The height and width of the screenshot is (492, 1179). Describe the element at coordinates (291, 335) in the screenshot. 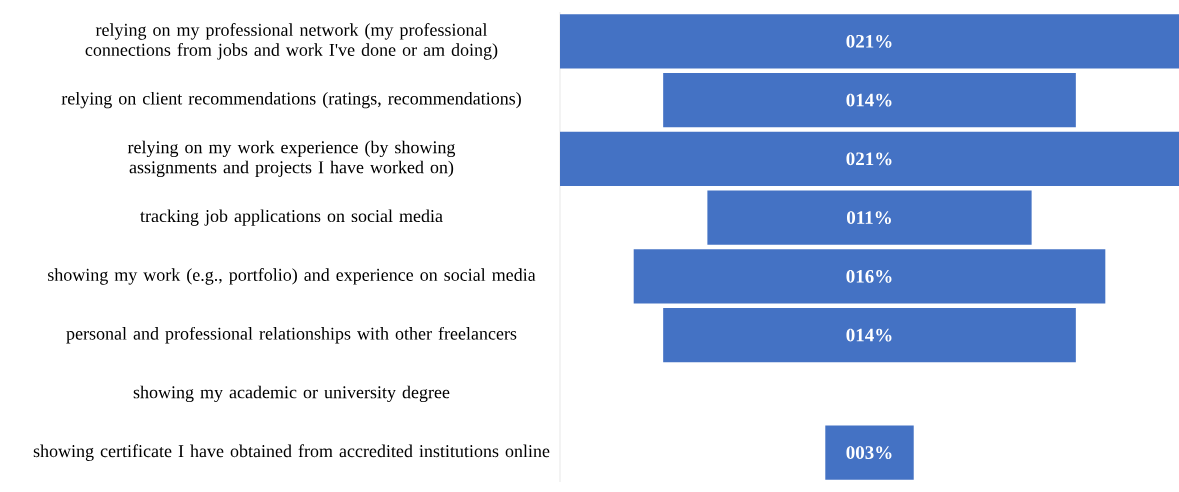

I see `category-label: personal and professional relationships with other freelancers` at that location.